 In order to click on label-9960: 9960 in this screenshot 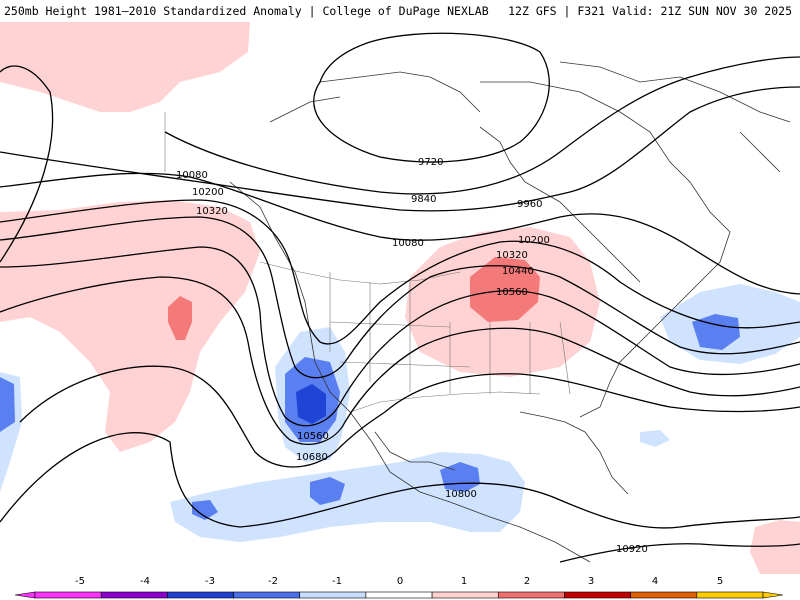, I will do `click(529, 204)`.